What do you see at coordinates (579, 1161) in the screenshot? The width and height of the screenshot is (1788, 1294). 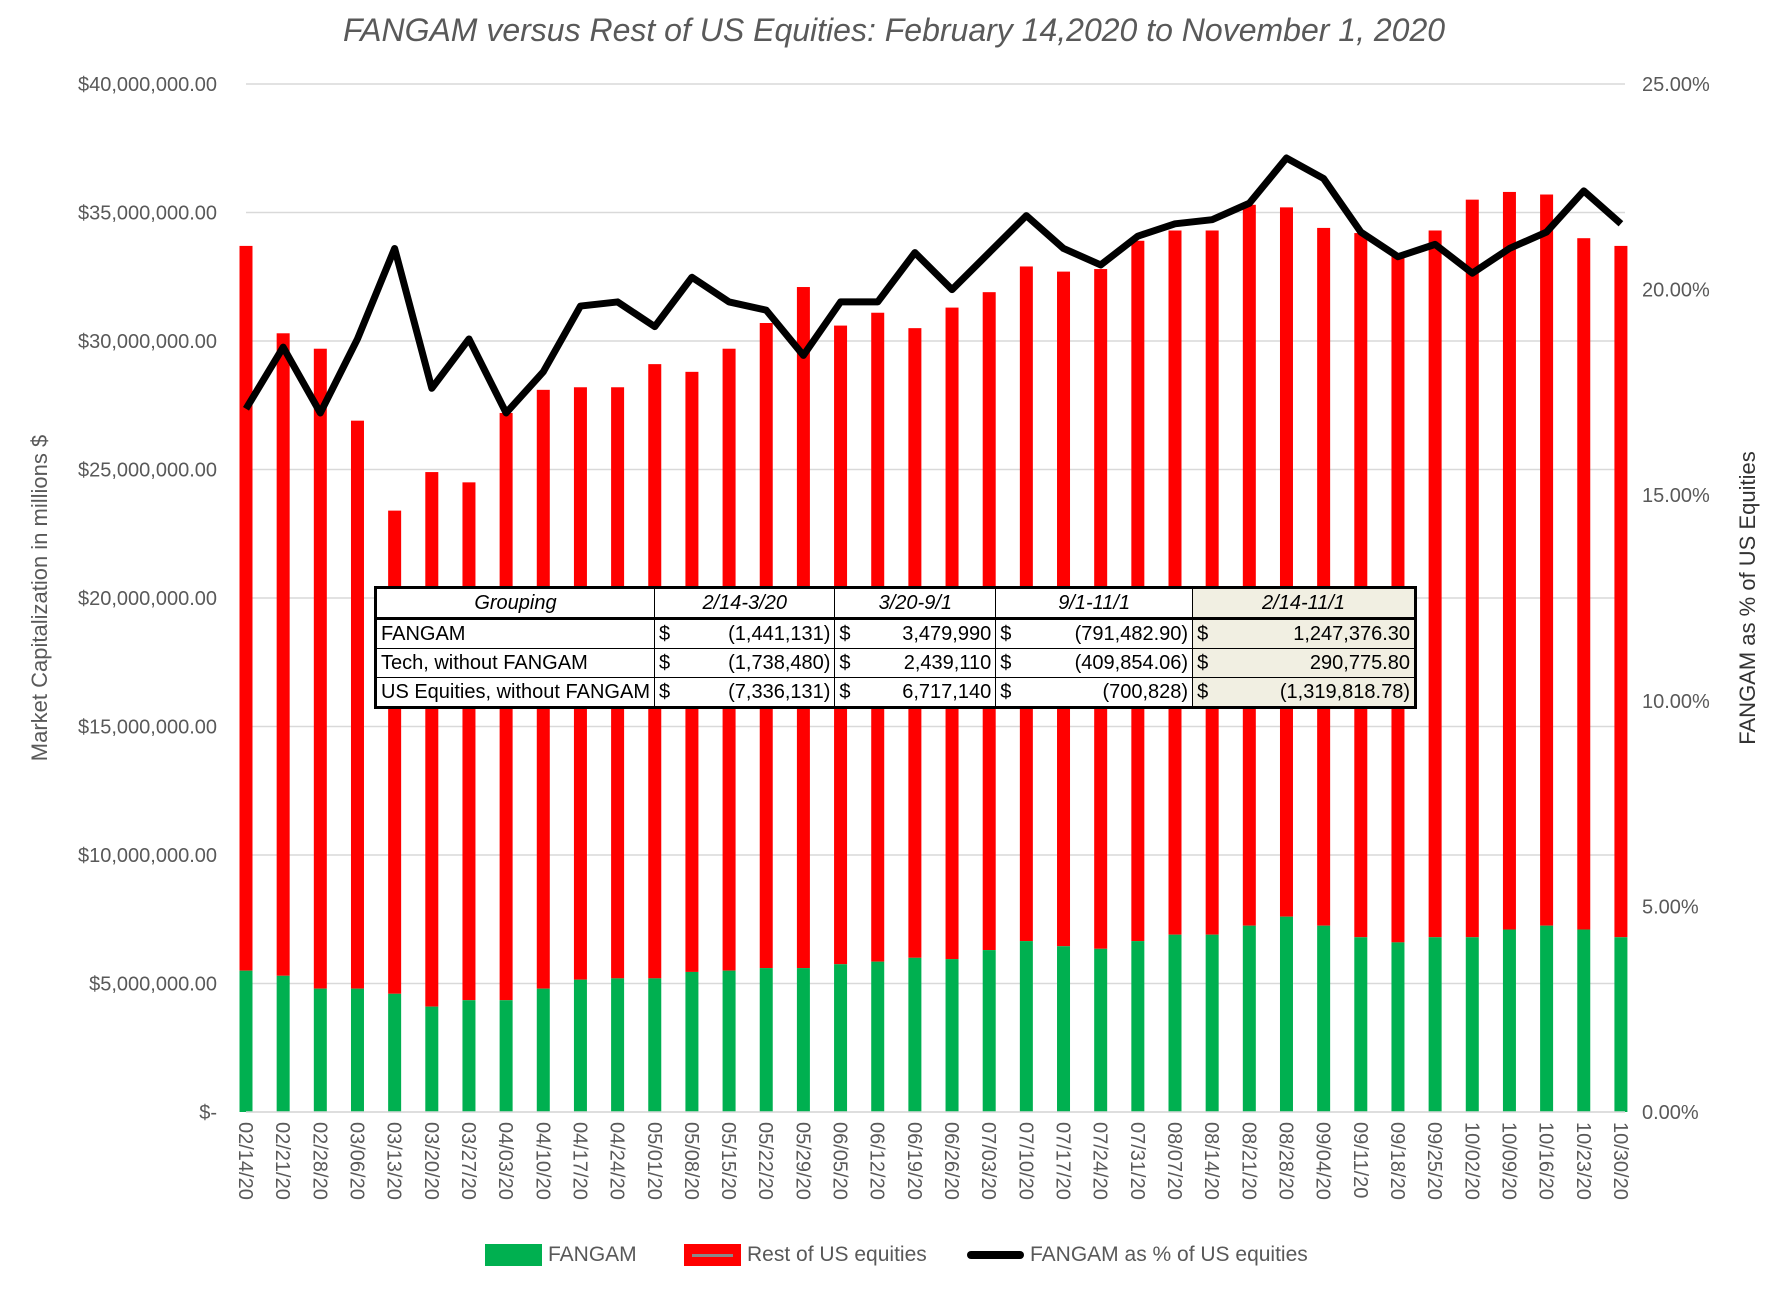 I see `x-tick-label: 04/17/20` at bounding box center [579, 1161].